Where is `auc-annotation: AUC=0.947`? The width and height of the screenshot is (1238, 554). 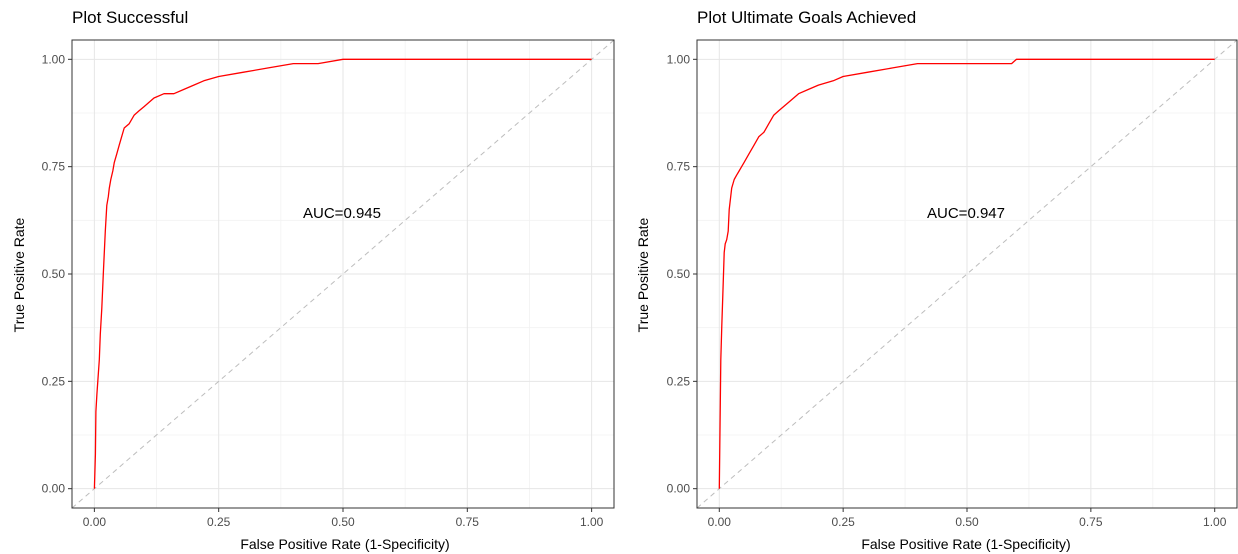 auc-annotation: AUC=0.947 is located at coordinates (966, 213).